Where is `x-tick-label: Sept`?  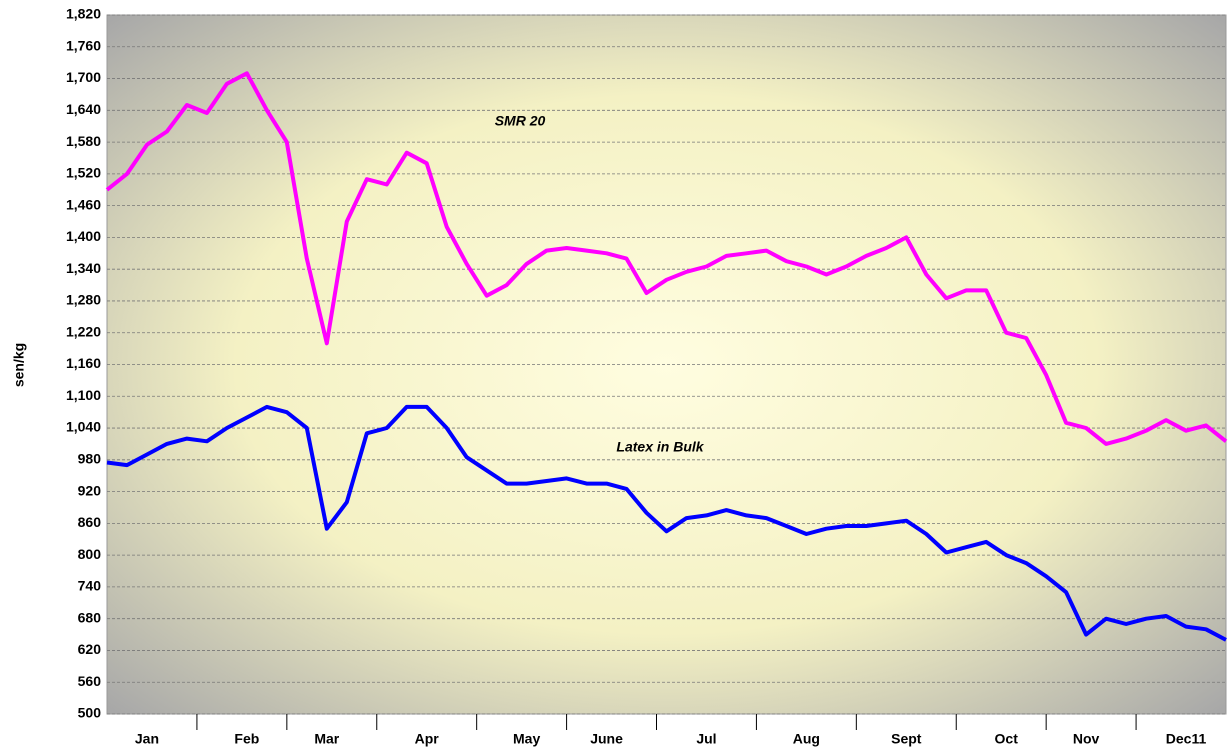 x-tick-label: Sept is located at coordinates (906, 739).